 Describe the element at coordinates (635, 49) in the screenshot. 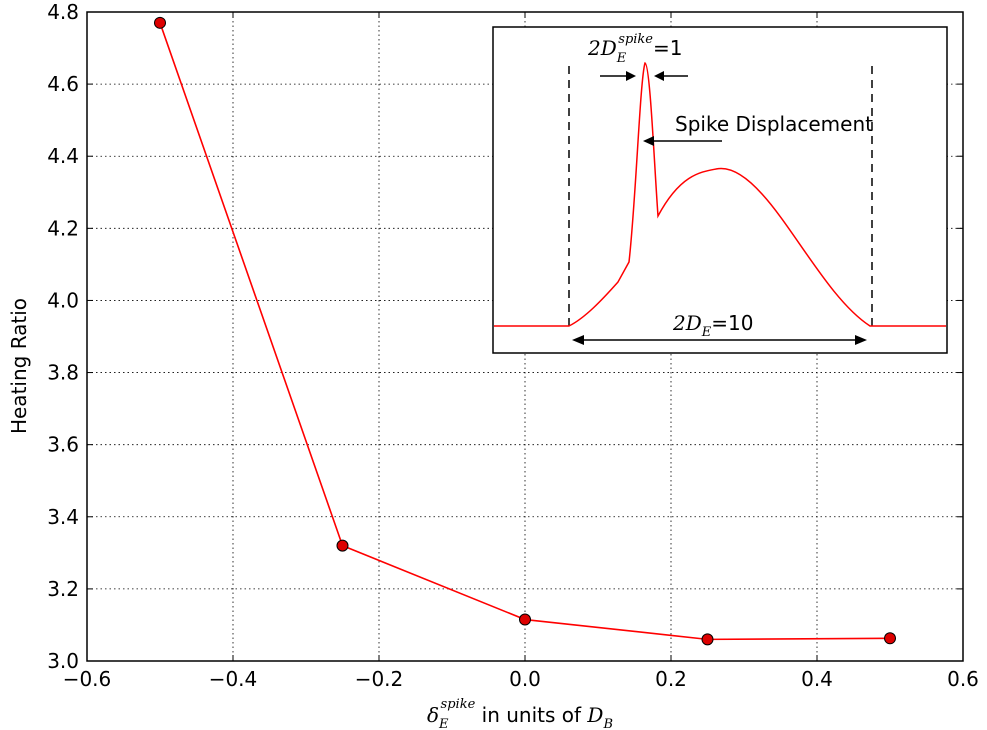

I see `spike-width-label: 2DEspike=1` at that location.